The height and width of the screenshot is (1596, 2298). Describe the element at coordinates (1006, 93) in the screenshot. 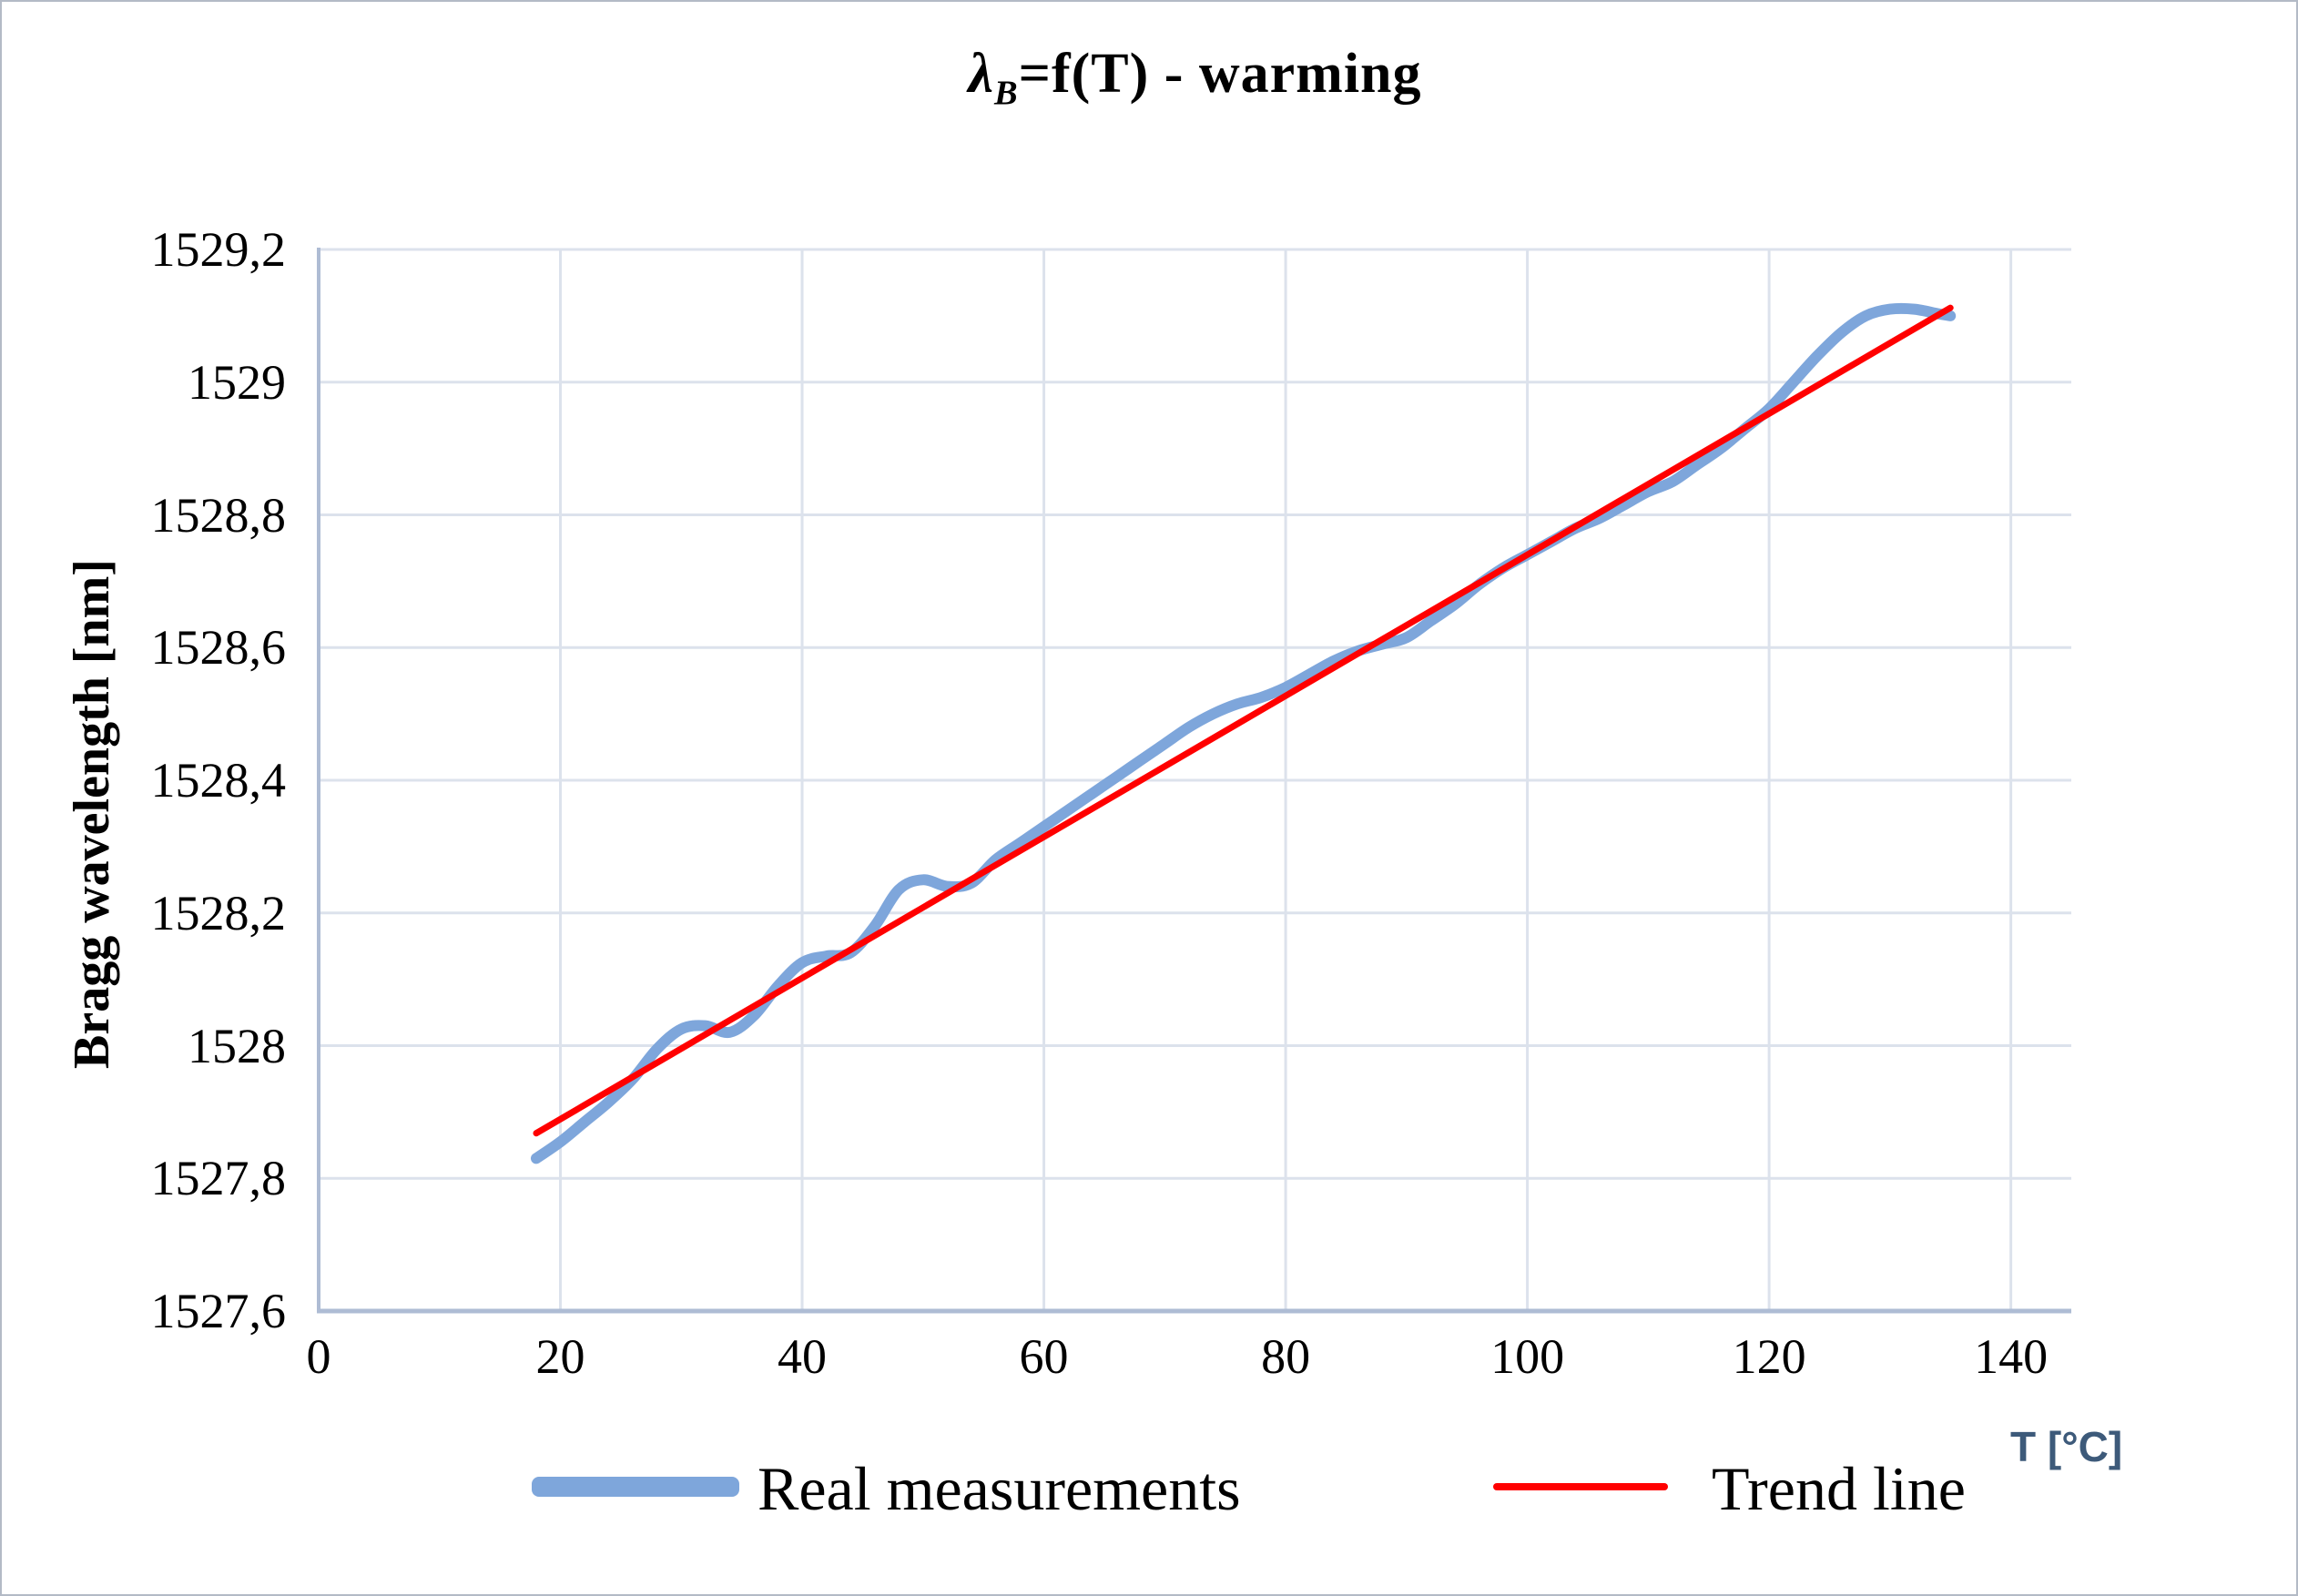

I see `chart-title-subscript: B` at that location.